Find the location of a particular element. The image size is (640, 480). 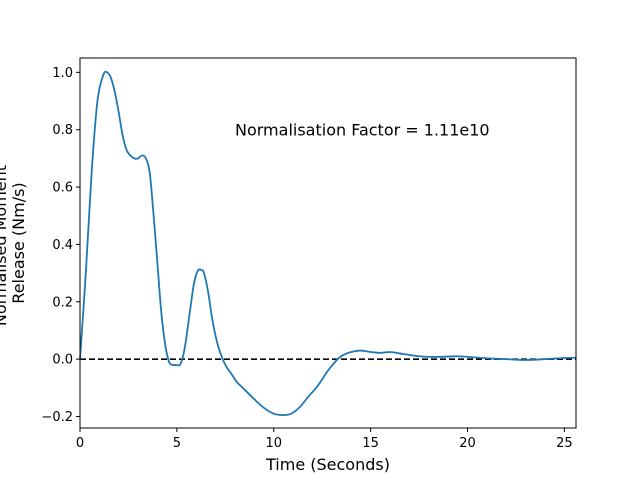

x-tick-label: 20 is located at coordinates (467, 443).